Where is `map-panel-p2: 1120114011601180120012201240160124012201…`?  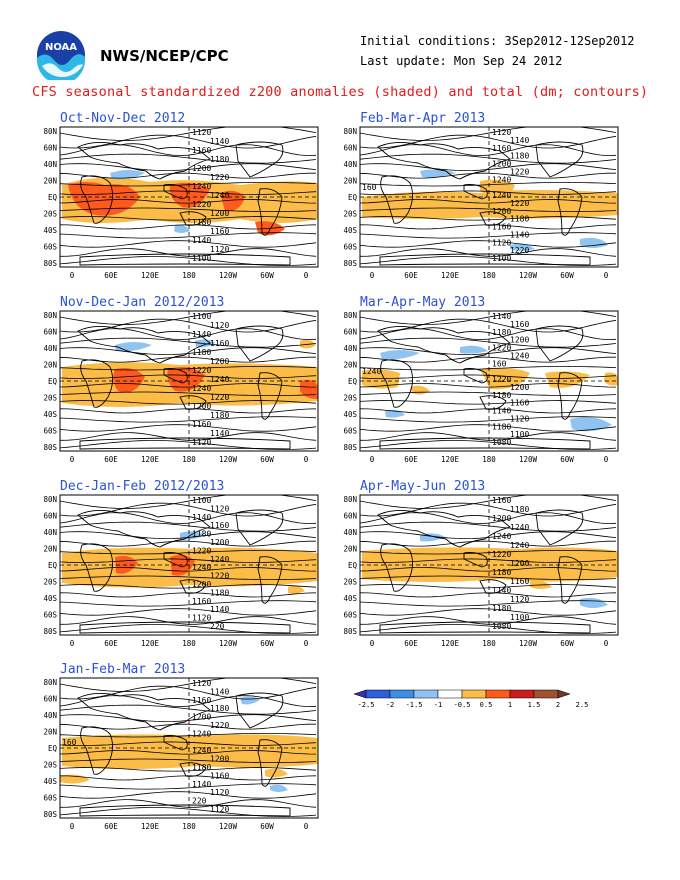
map-panel-p2: 1120114011601180120012201240160124012201… is located at coordinates (481, 203).